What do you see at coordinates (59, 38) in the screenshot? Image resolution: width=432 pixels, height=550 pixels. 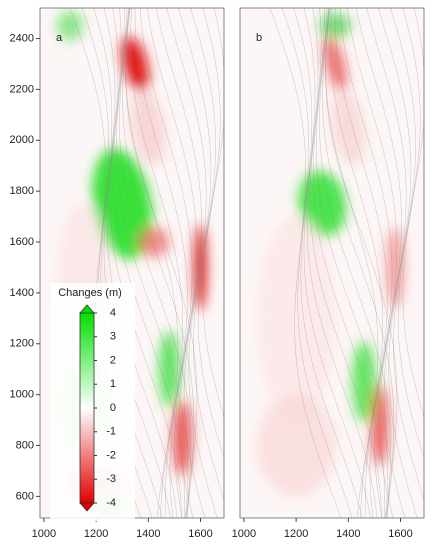 I see `panel-label: a` at bounding box center [59, 38].